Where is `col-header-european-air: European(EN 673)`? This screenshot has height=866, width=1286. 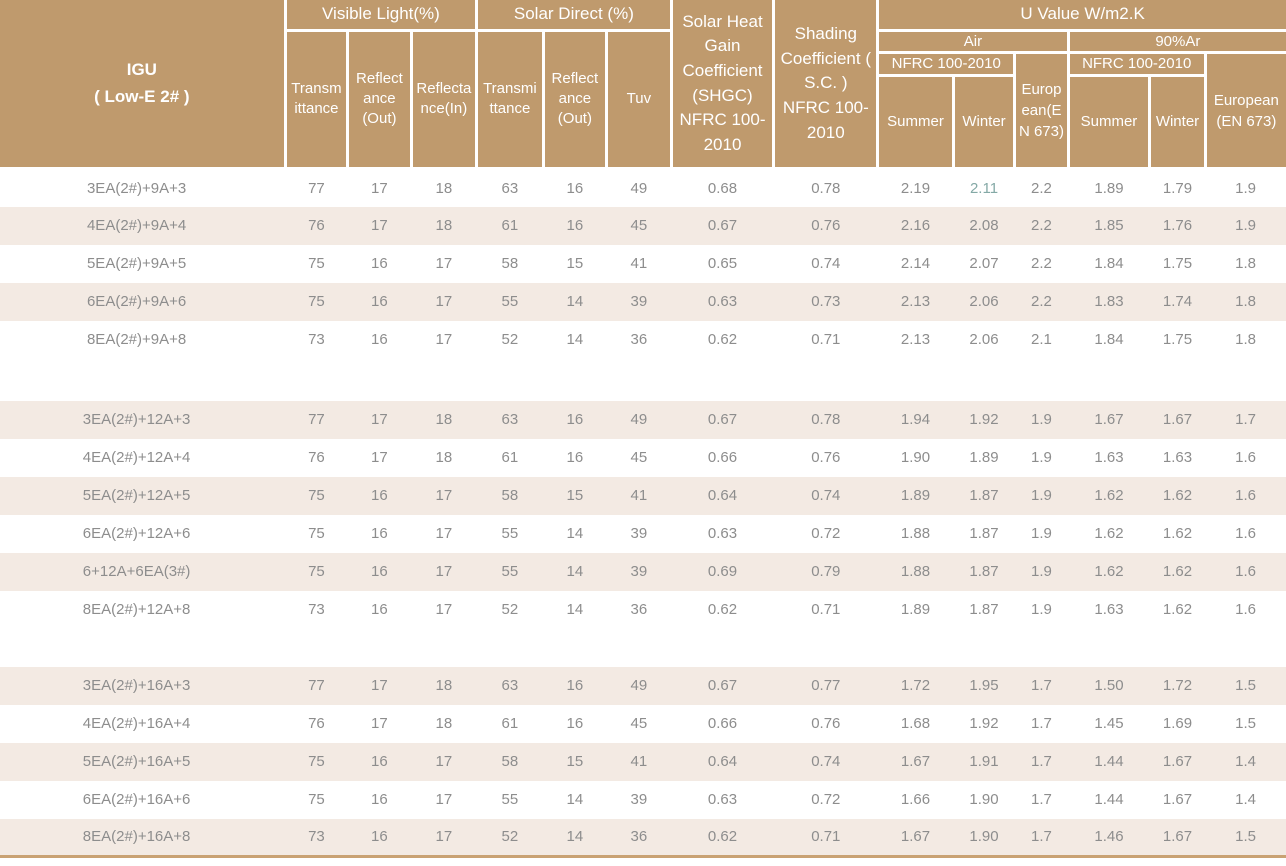
col-header-european-air: European(EN 673) is located at coordinates (1042, 111).